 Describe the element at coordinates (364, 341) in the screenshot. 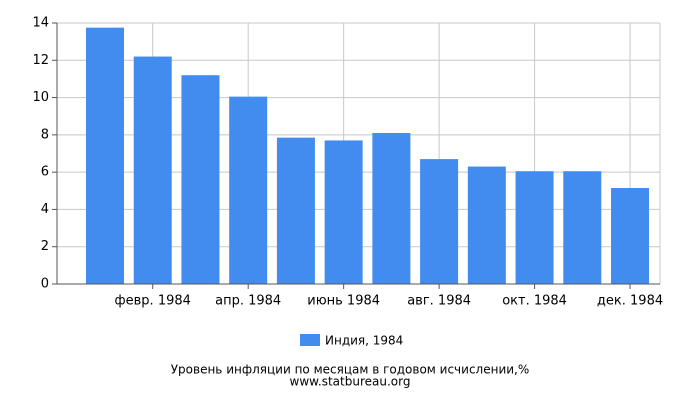

I see `legend-label: Индия, 1984` at that location.